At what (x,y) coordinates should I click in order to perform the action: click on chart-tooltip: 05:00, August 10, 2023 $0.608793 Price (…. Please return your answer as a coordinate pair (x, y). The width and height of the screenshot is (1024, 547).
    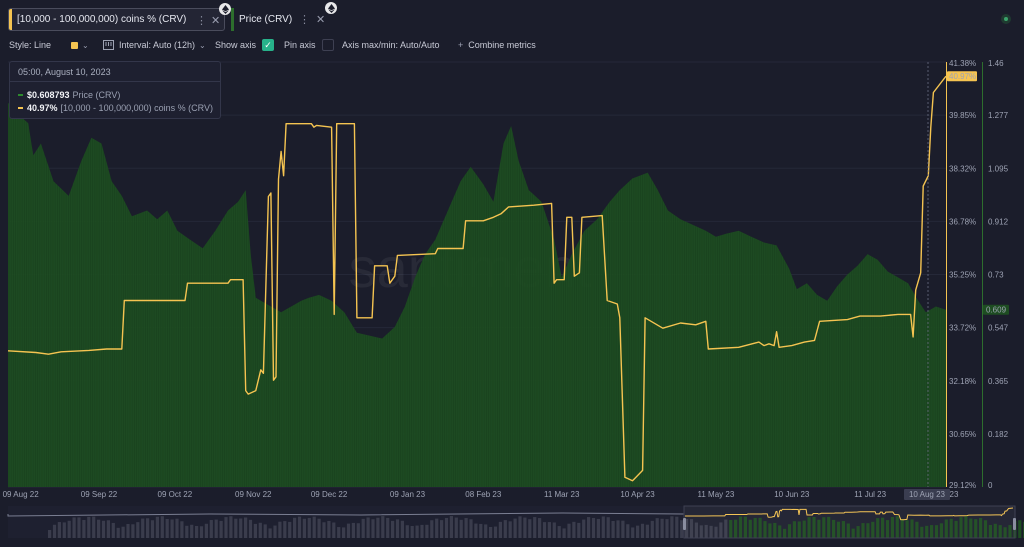
    Looking at the image, I should click on (115, 90).